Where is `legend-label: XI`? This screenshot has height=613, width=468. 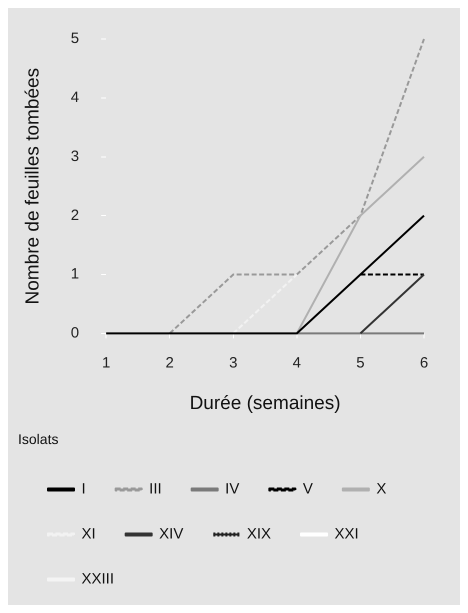 legend-label: XI is located at coordinates (89, 534).